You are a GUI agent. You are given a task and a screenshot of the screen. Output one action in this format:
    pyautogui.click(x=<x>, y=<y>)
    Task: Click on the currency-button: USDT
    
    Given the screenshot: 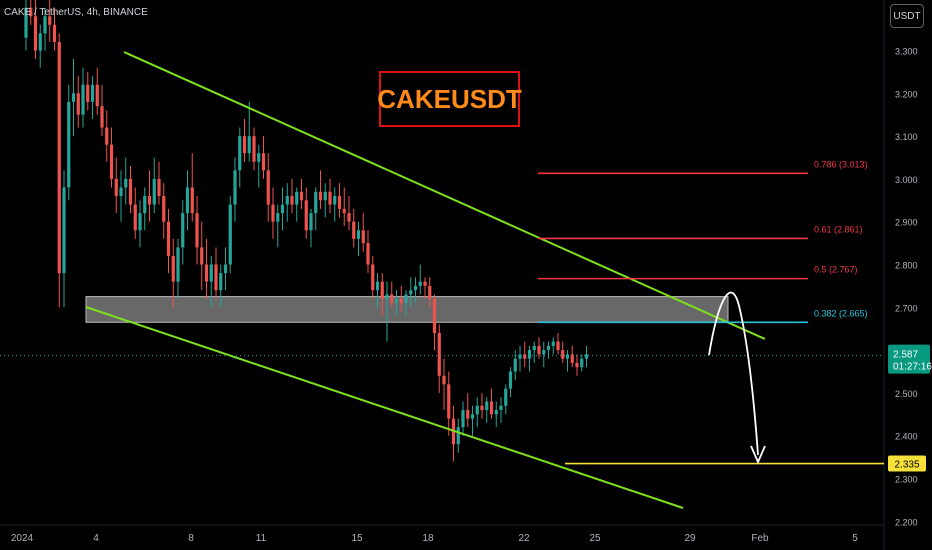 What is the action you would take?
    pyautogui.click(x=907, y=16)
    